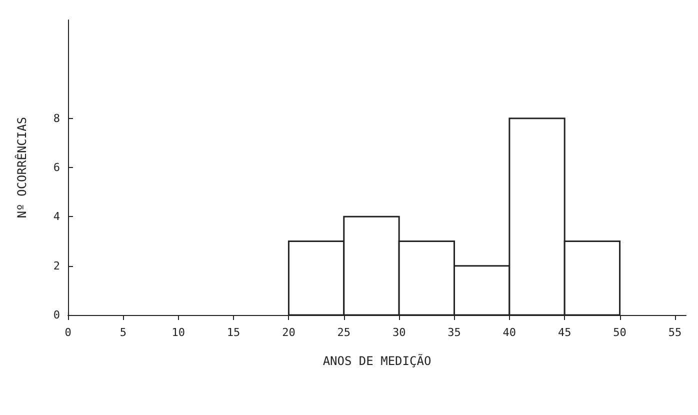 The width and height of the screenshot is (698, 415). What do you see at coordinates (289, 332) in the screenshot?
I see `x-tick-label: 20` at bounding box center [289, 332].